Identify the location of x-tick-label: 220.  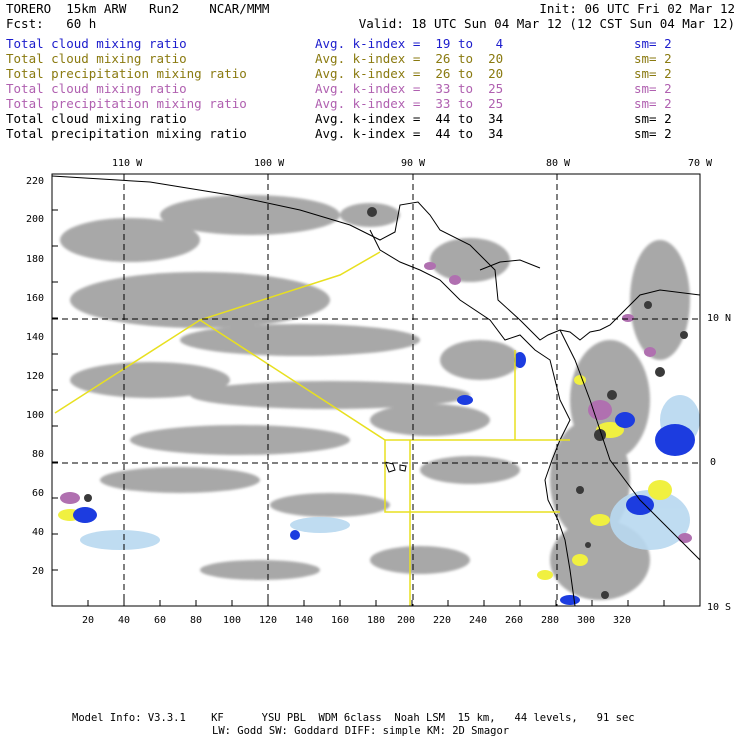
(442, 620).